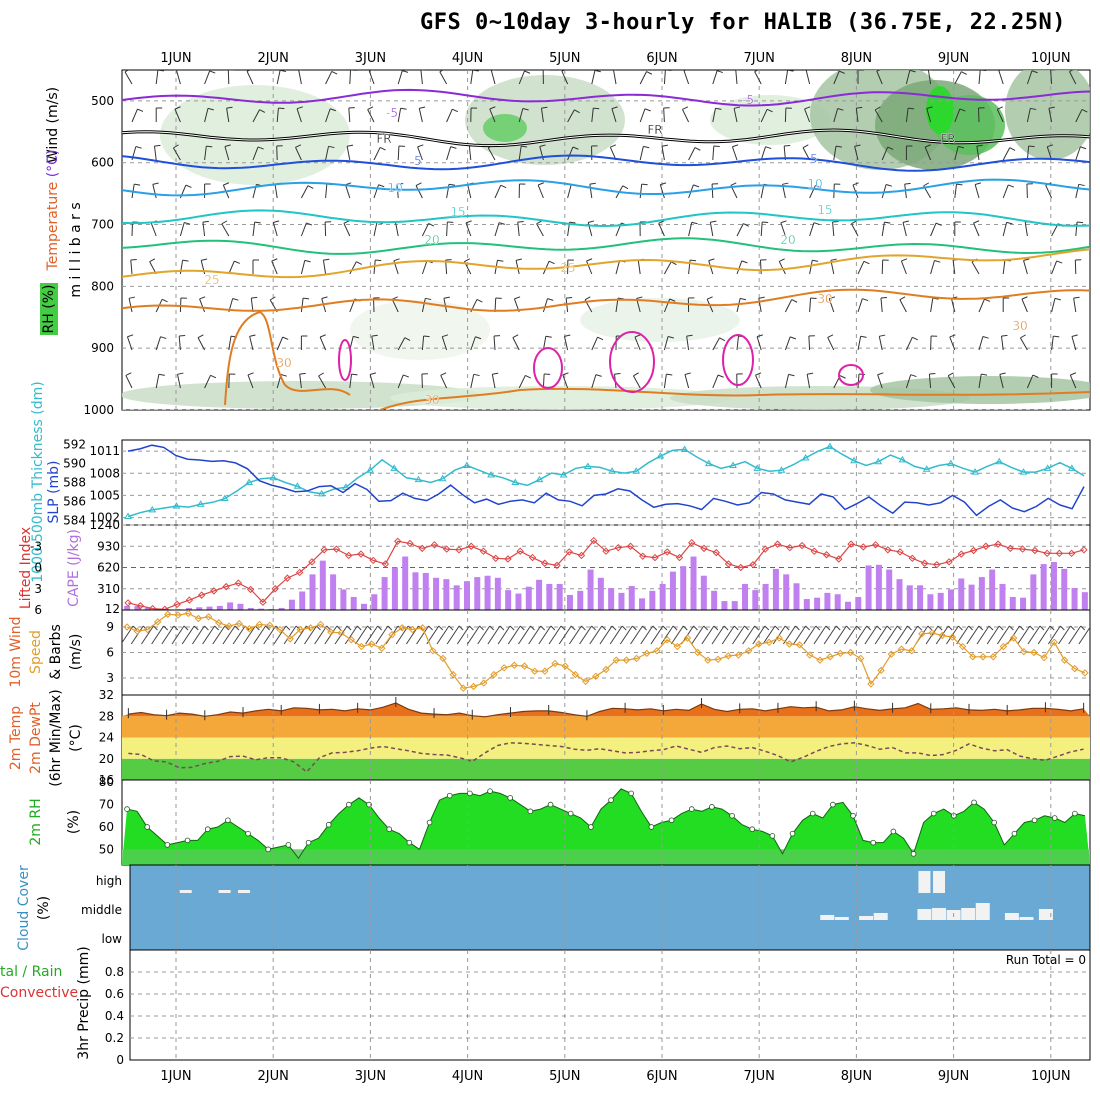 The height and width of the screenshot is (1100, 1100). Describe the element at coordinates (101, 910) in the screenshot. I see `cloud-level-label: middle` at that location.